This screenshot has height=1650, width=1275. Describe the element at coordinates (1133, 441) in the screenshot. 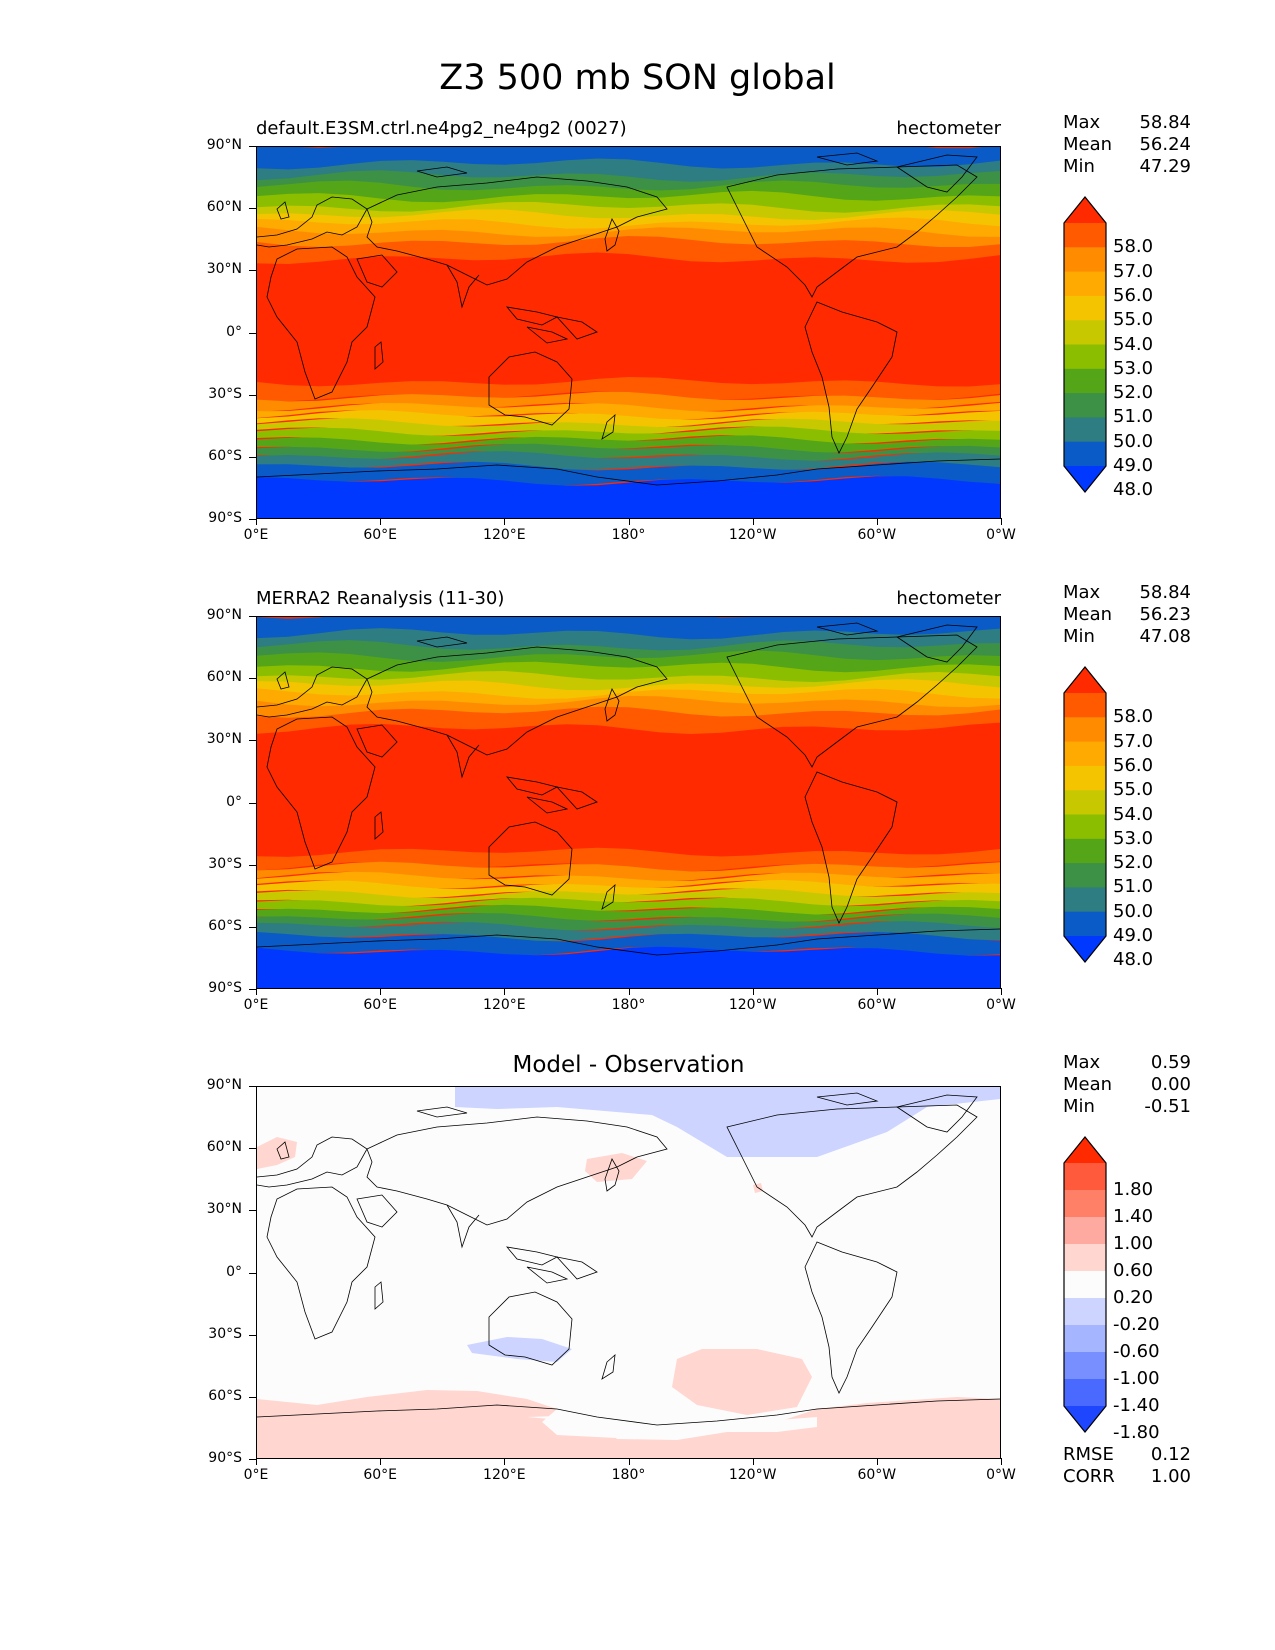

I see `colorbar-tick-label: 50.0` at that location.